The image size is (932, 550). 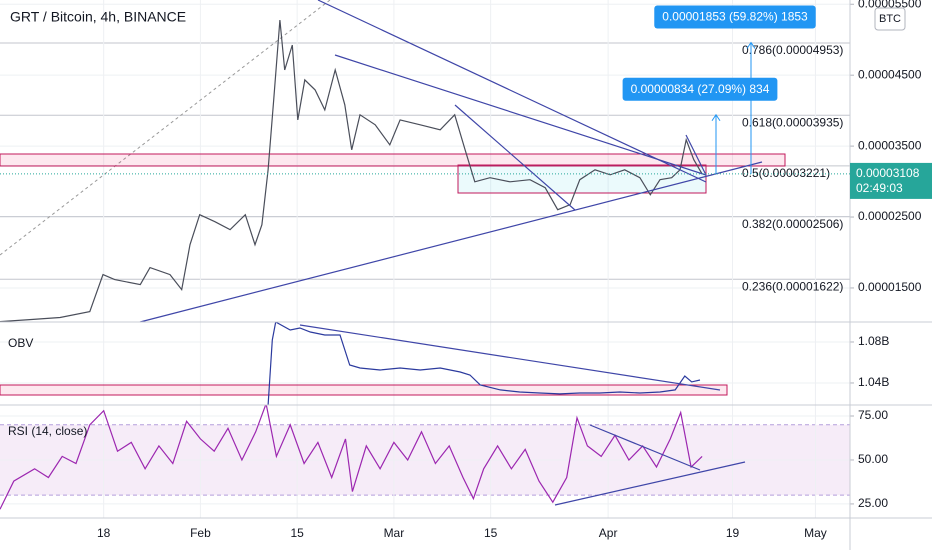 What do you see at coordinates (20, 343) in the screenshot?
I see `pane-title: OBV` at bounding box center [20, 343].